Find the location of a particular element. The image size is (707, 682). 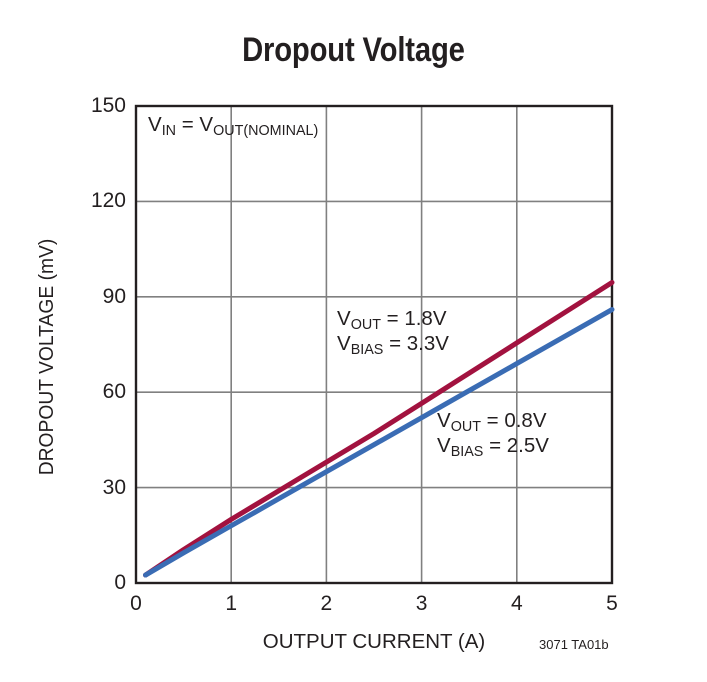

annotation-upper-line2: VBIAS = 3.3V is located at coordinates (393, 344).